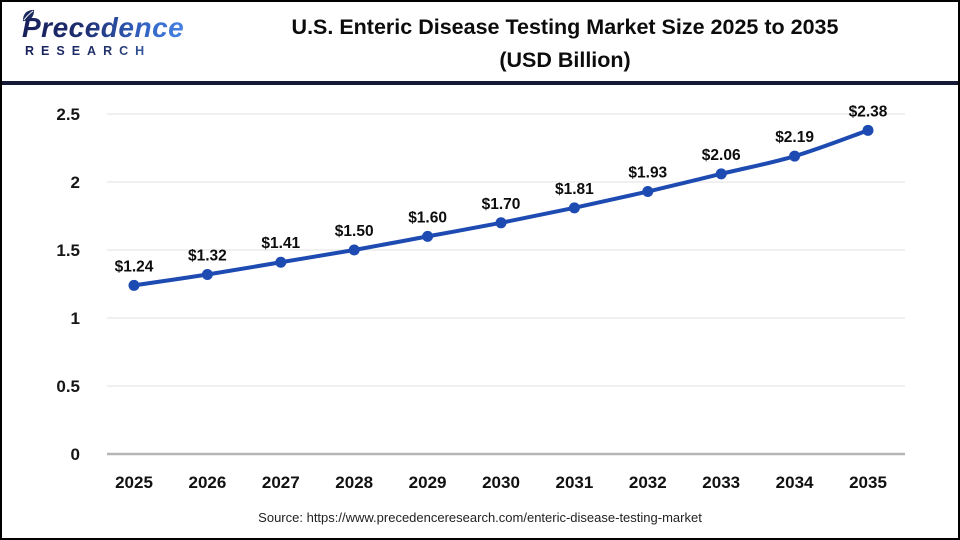  Describe the element at coordinates (75, 454) in the screenshot. I see `y-tick-label: 0` at that location.